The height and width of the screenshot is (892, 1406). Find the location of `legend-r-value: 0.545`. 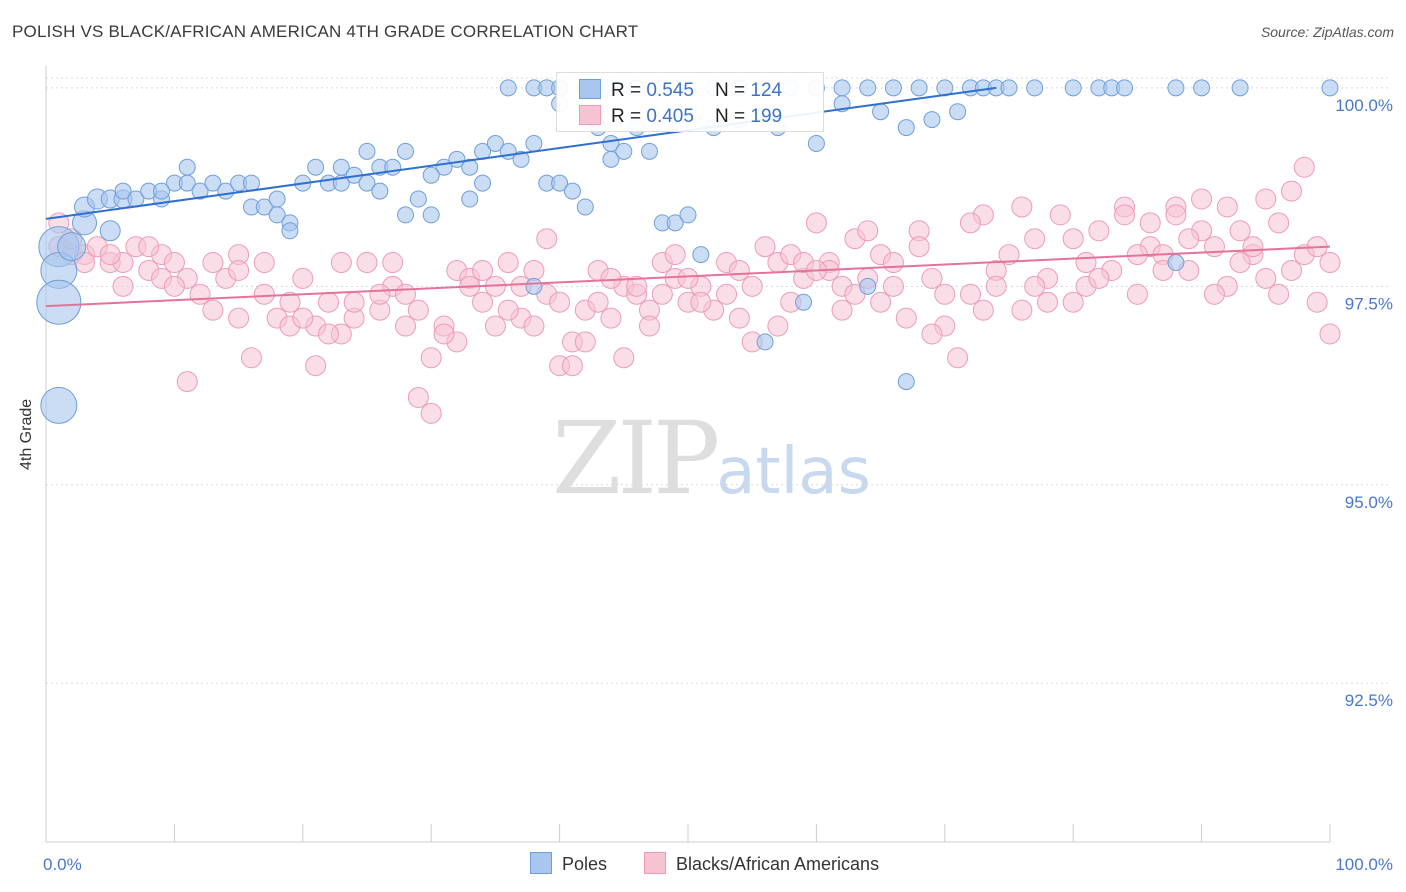

legend-r-value: 0.545 is located at coordinates (670, 90).